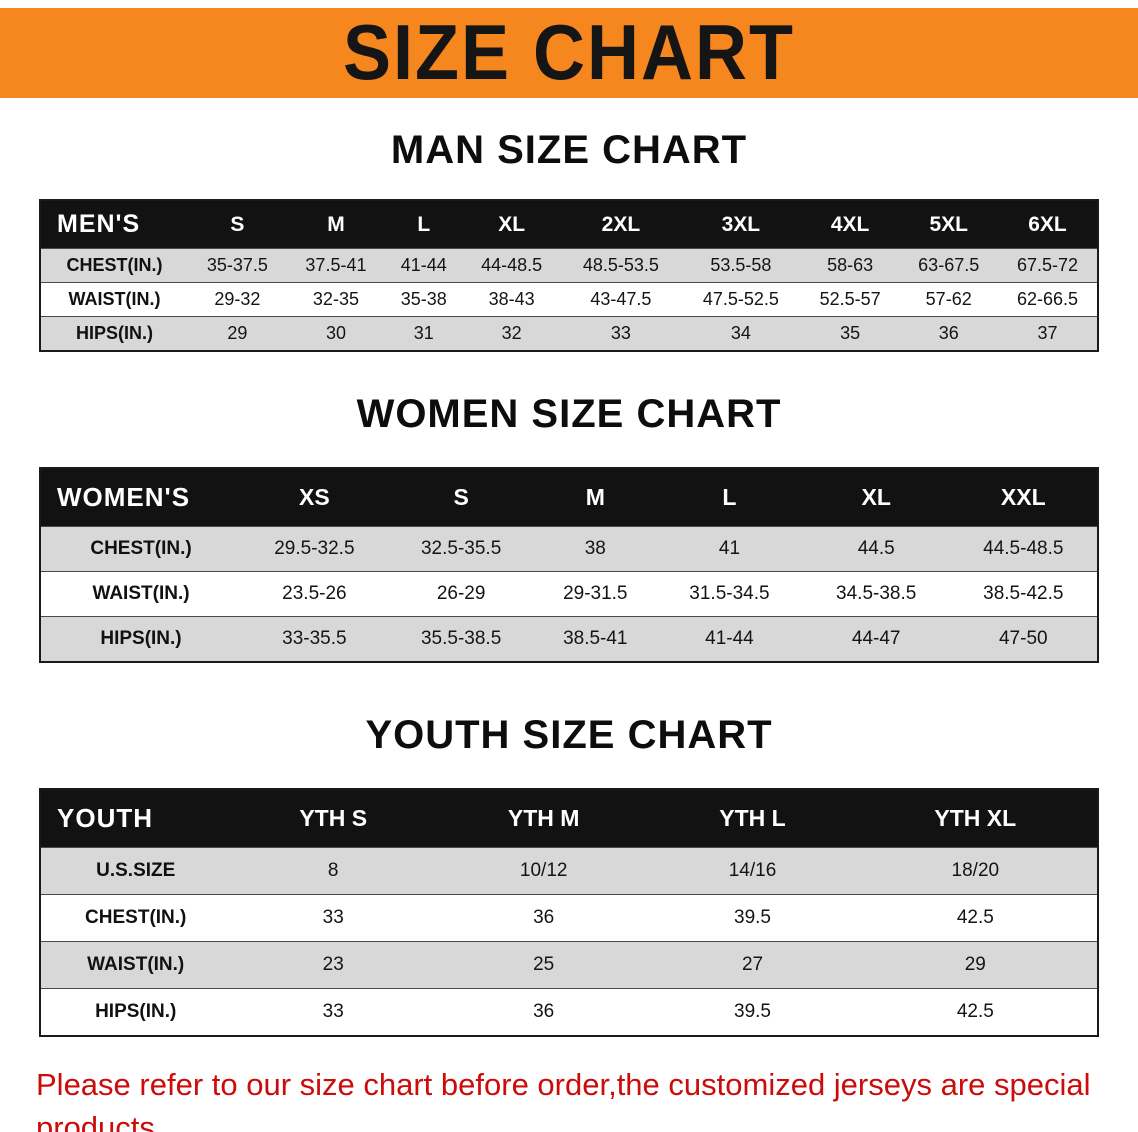 The height and width of the screenshot is (1132, 1138). I want to click on measurement-row: CHEST(IN.) 33 36 39.5 42.5, so click(569, 918).